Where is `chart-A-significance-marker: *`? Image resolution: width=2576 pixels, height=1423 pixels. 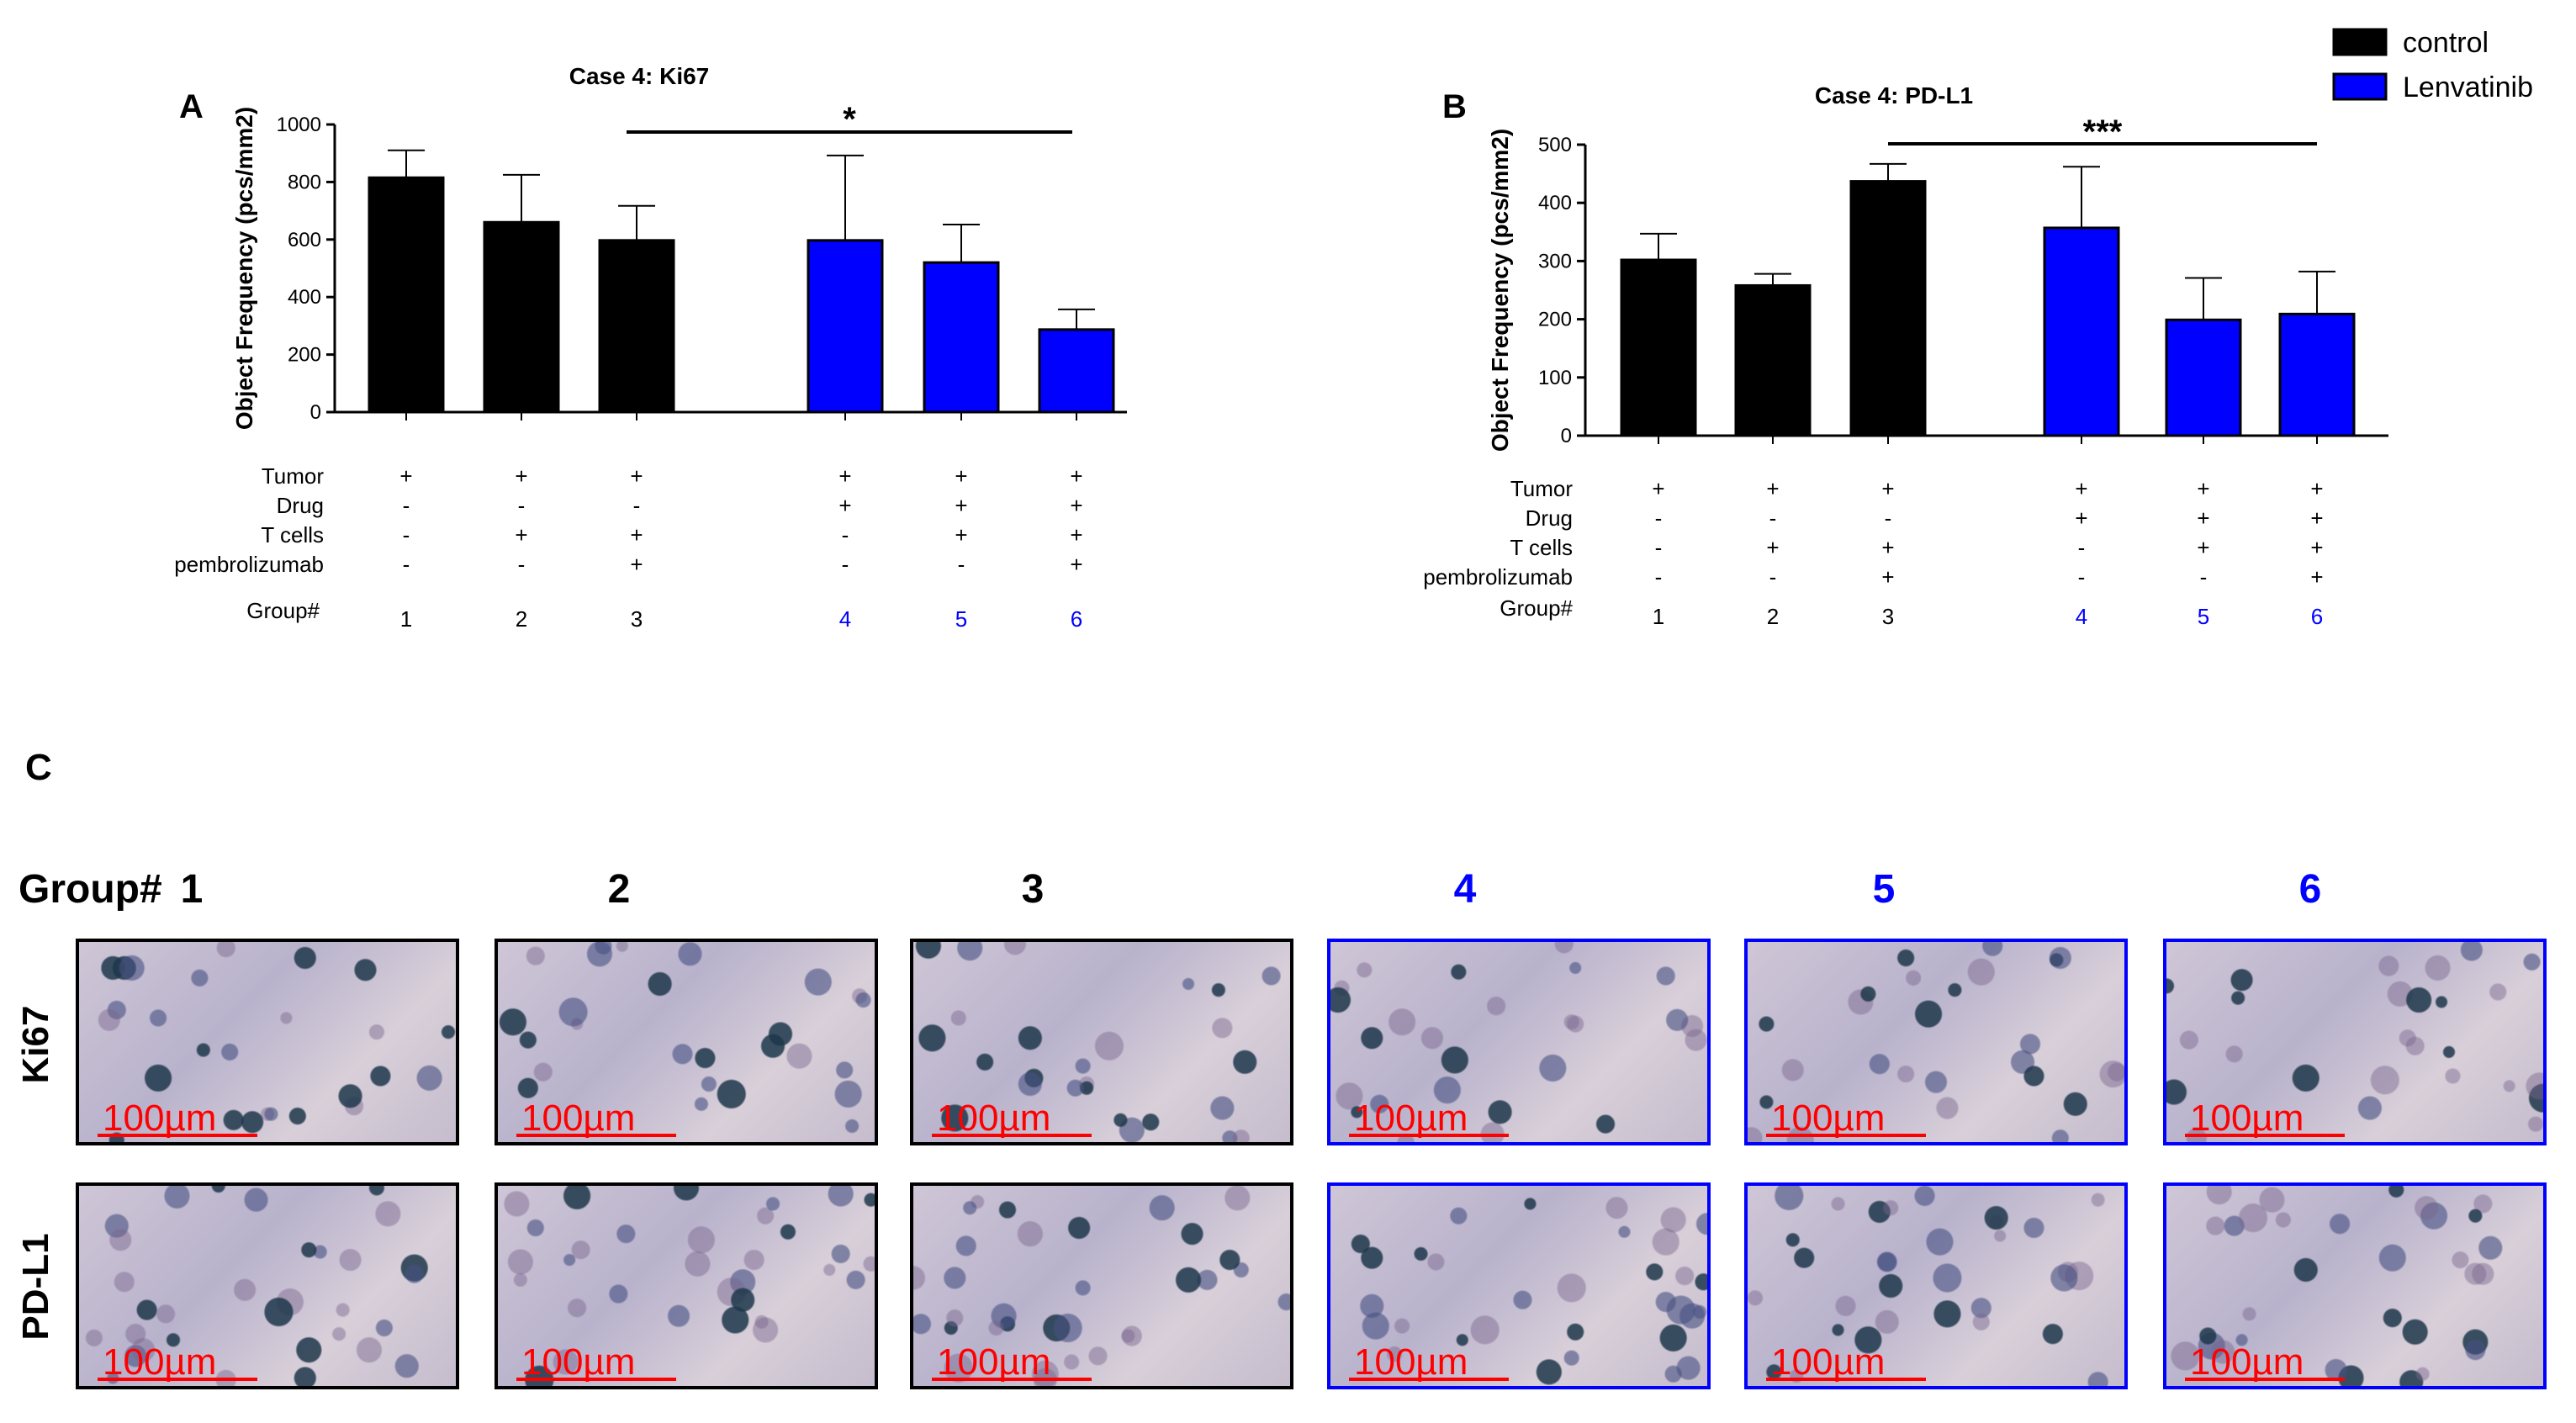
chart-A-significance-marker: * is located at coordinates (849, 119).